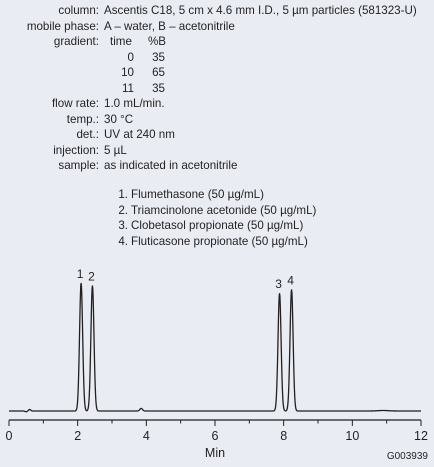  I want to click on peak-label-4: 4, so click(290, 280).